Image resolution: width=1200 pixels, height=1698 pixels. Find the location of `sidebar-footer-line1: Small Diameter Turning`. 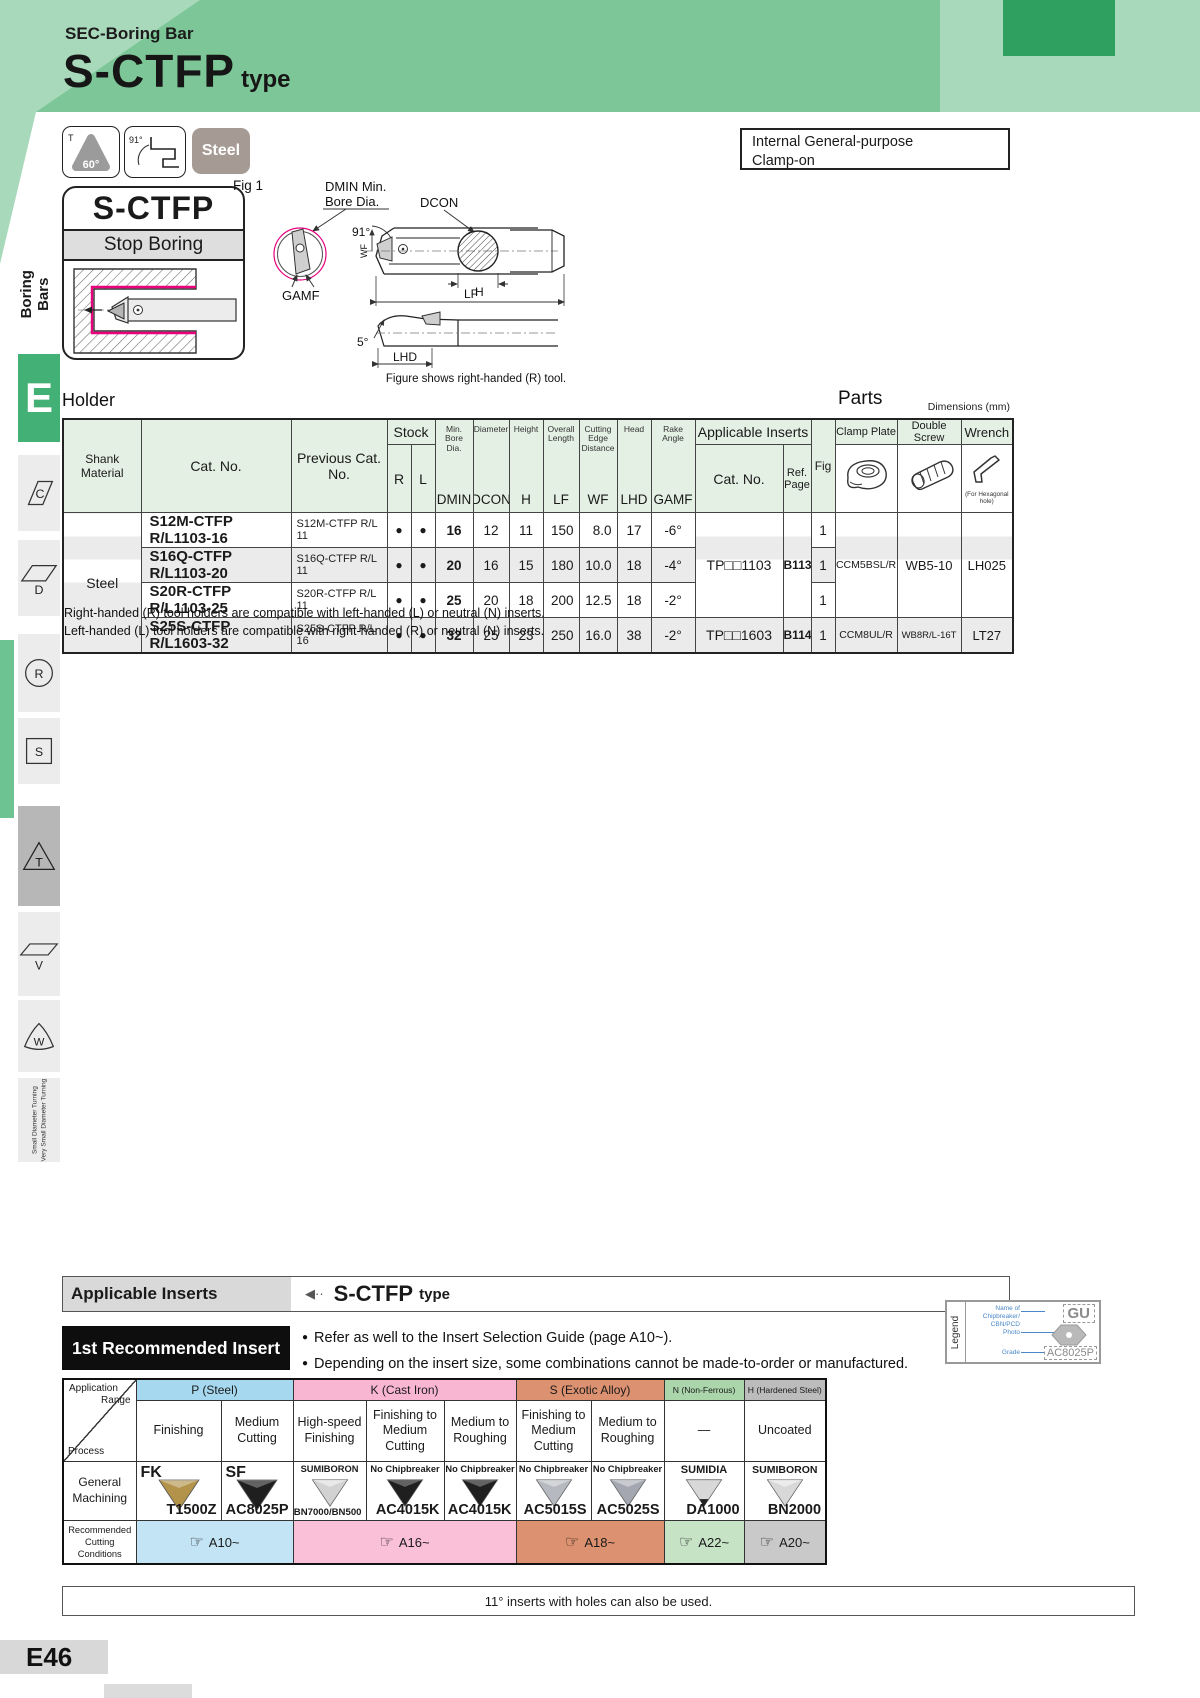

sidebar-footer-line1: Small Diameter Turning is located at coordinates (34, 1120).